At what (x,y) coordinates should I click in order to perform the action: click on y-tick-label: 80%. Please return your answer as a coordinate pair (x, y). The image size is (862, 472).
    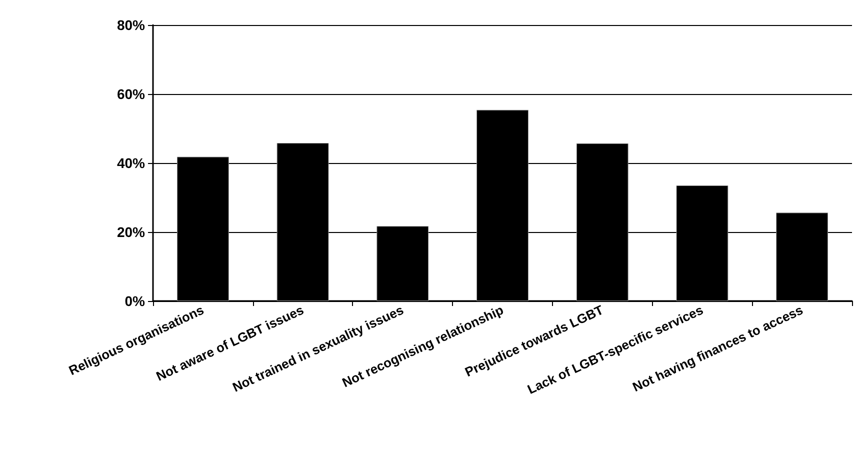
    Looking at the image, I should click on (131, 25).